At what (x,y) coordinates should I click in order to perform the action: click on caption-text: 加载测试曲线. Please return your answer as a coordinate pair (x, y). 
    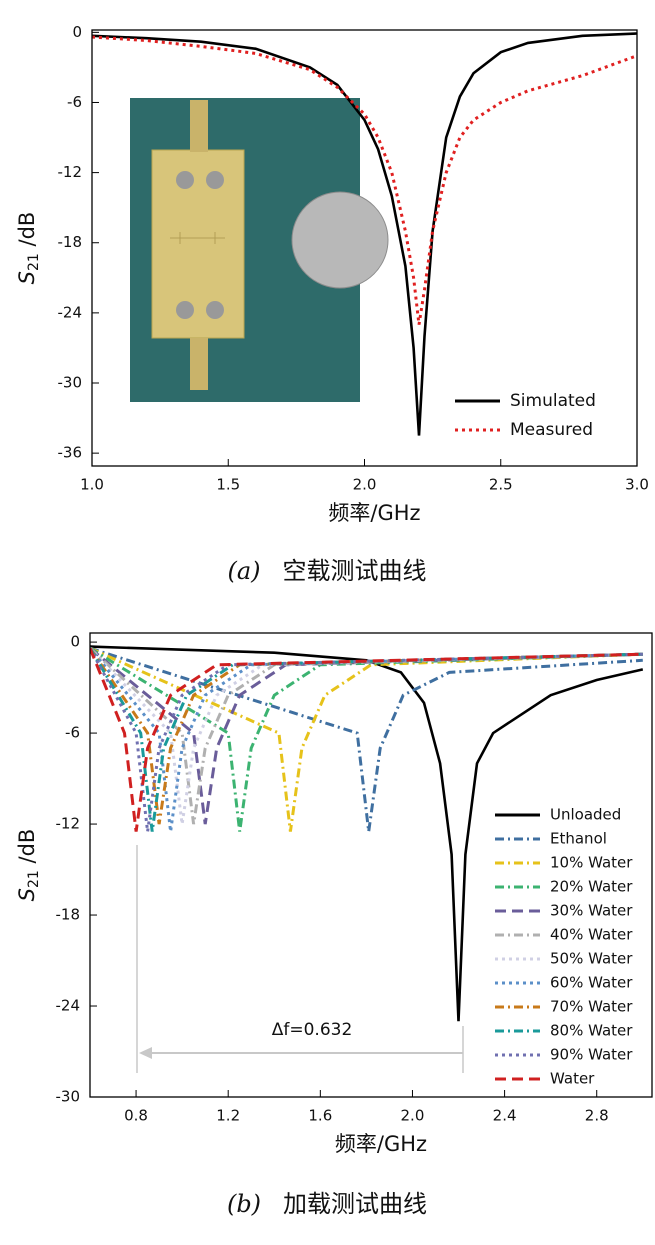
    Looking at the image, I should click on (355, 1204).